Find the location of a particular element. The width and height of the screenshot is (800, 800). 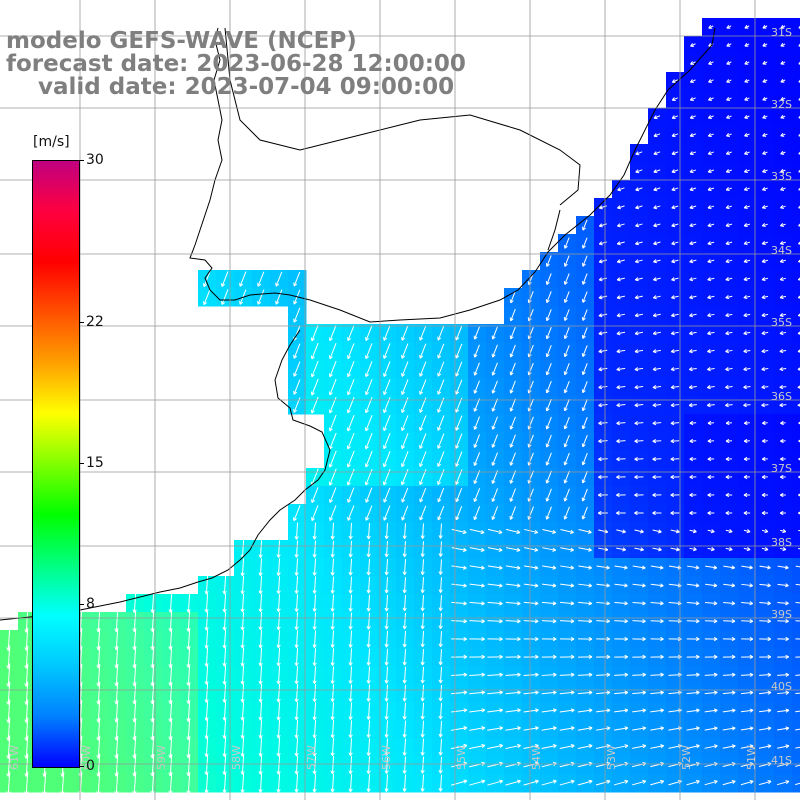

latitude-label: 32S is located at coordinates (781, 104).